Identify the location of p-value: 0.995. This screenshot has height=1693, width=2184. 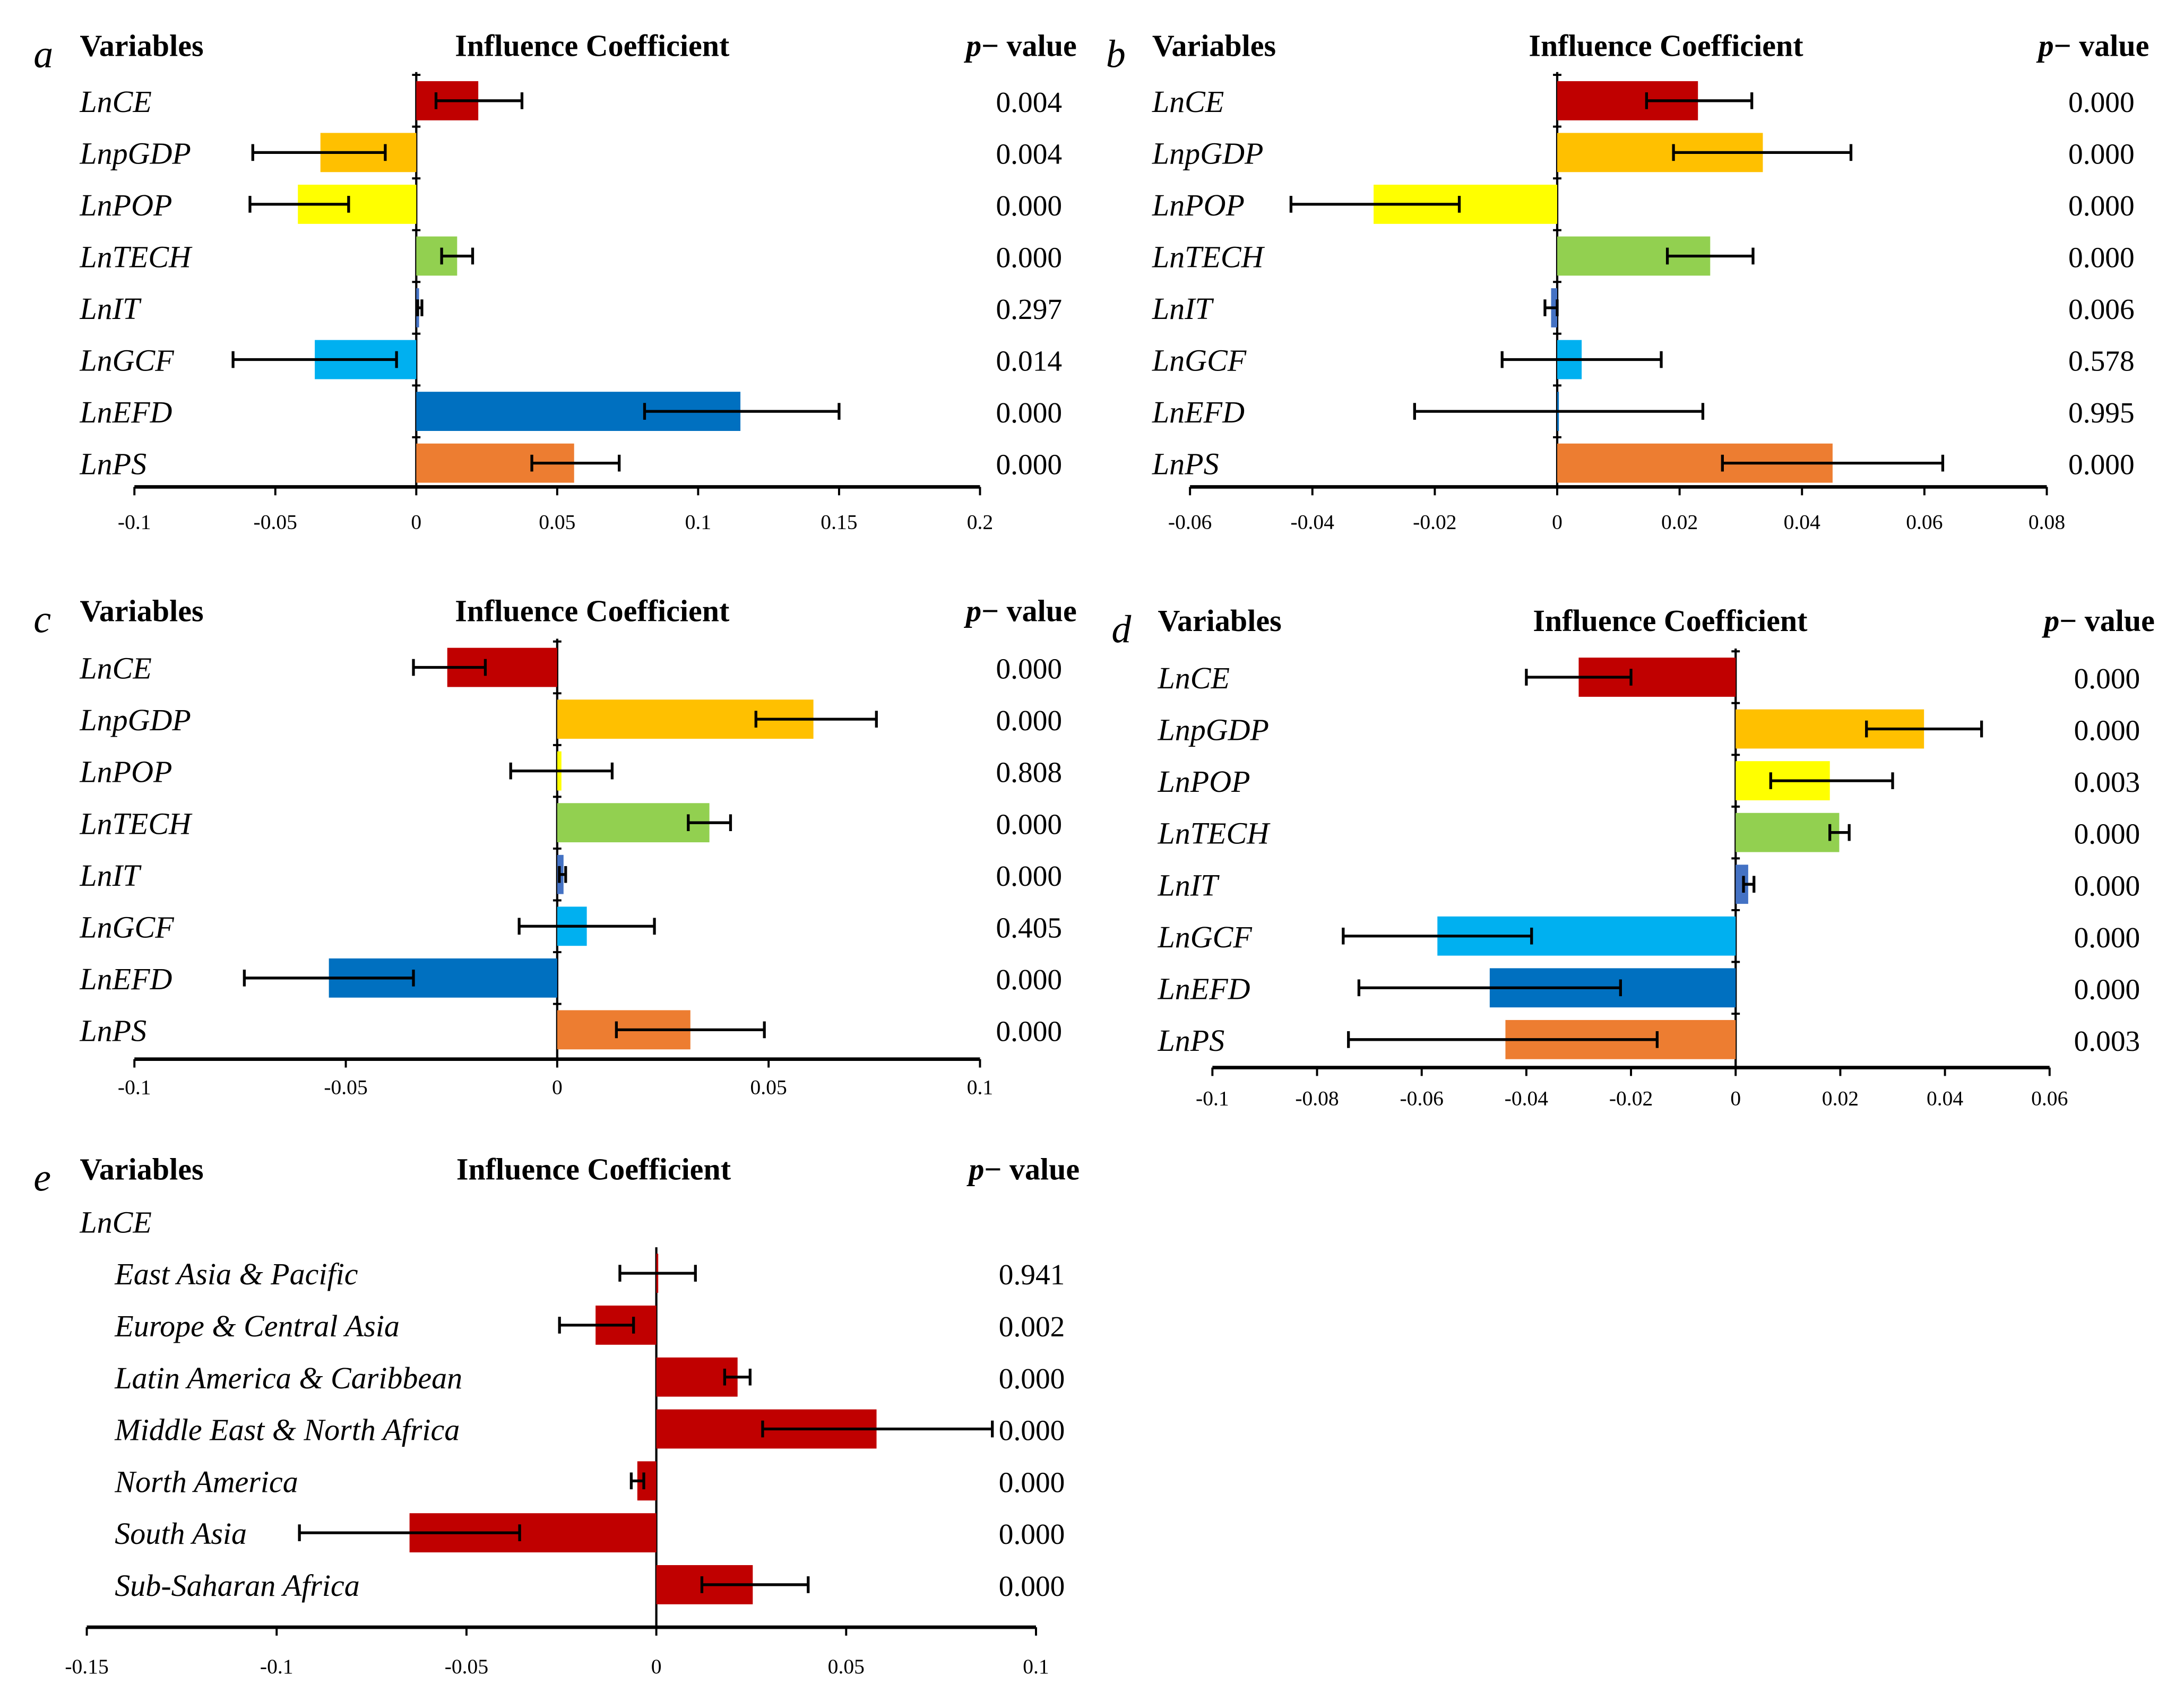
(2101, 412).